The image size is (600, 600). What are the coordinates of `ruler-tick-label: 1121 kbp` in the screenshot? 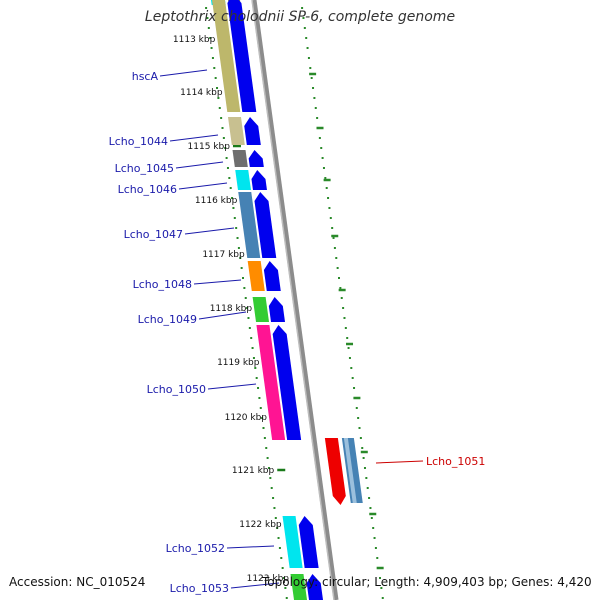 It's located at (253, 471).